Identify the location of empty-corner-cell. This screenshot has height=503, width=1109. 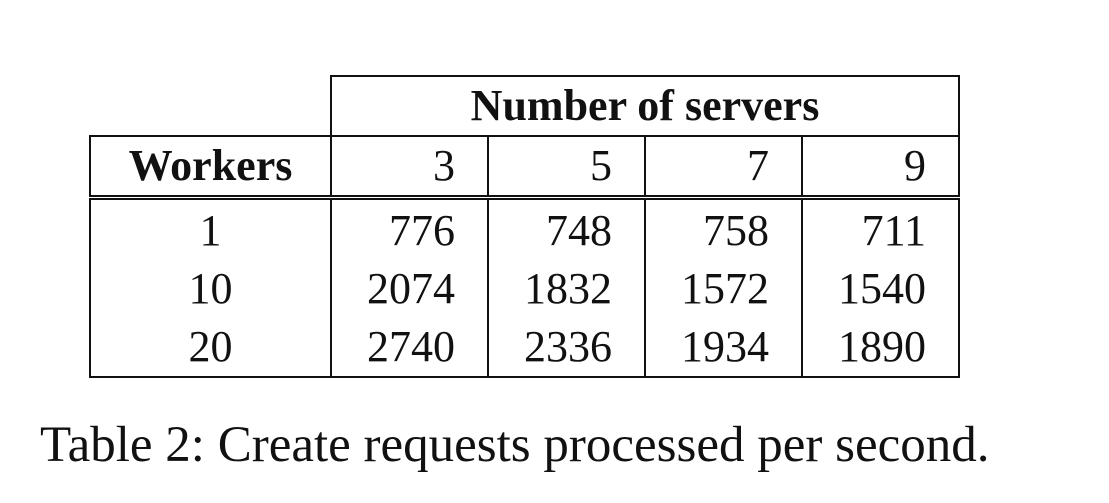
(210, 106).